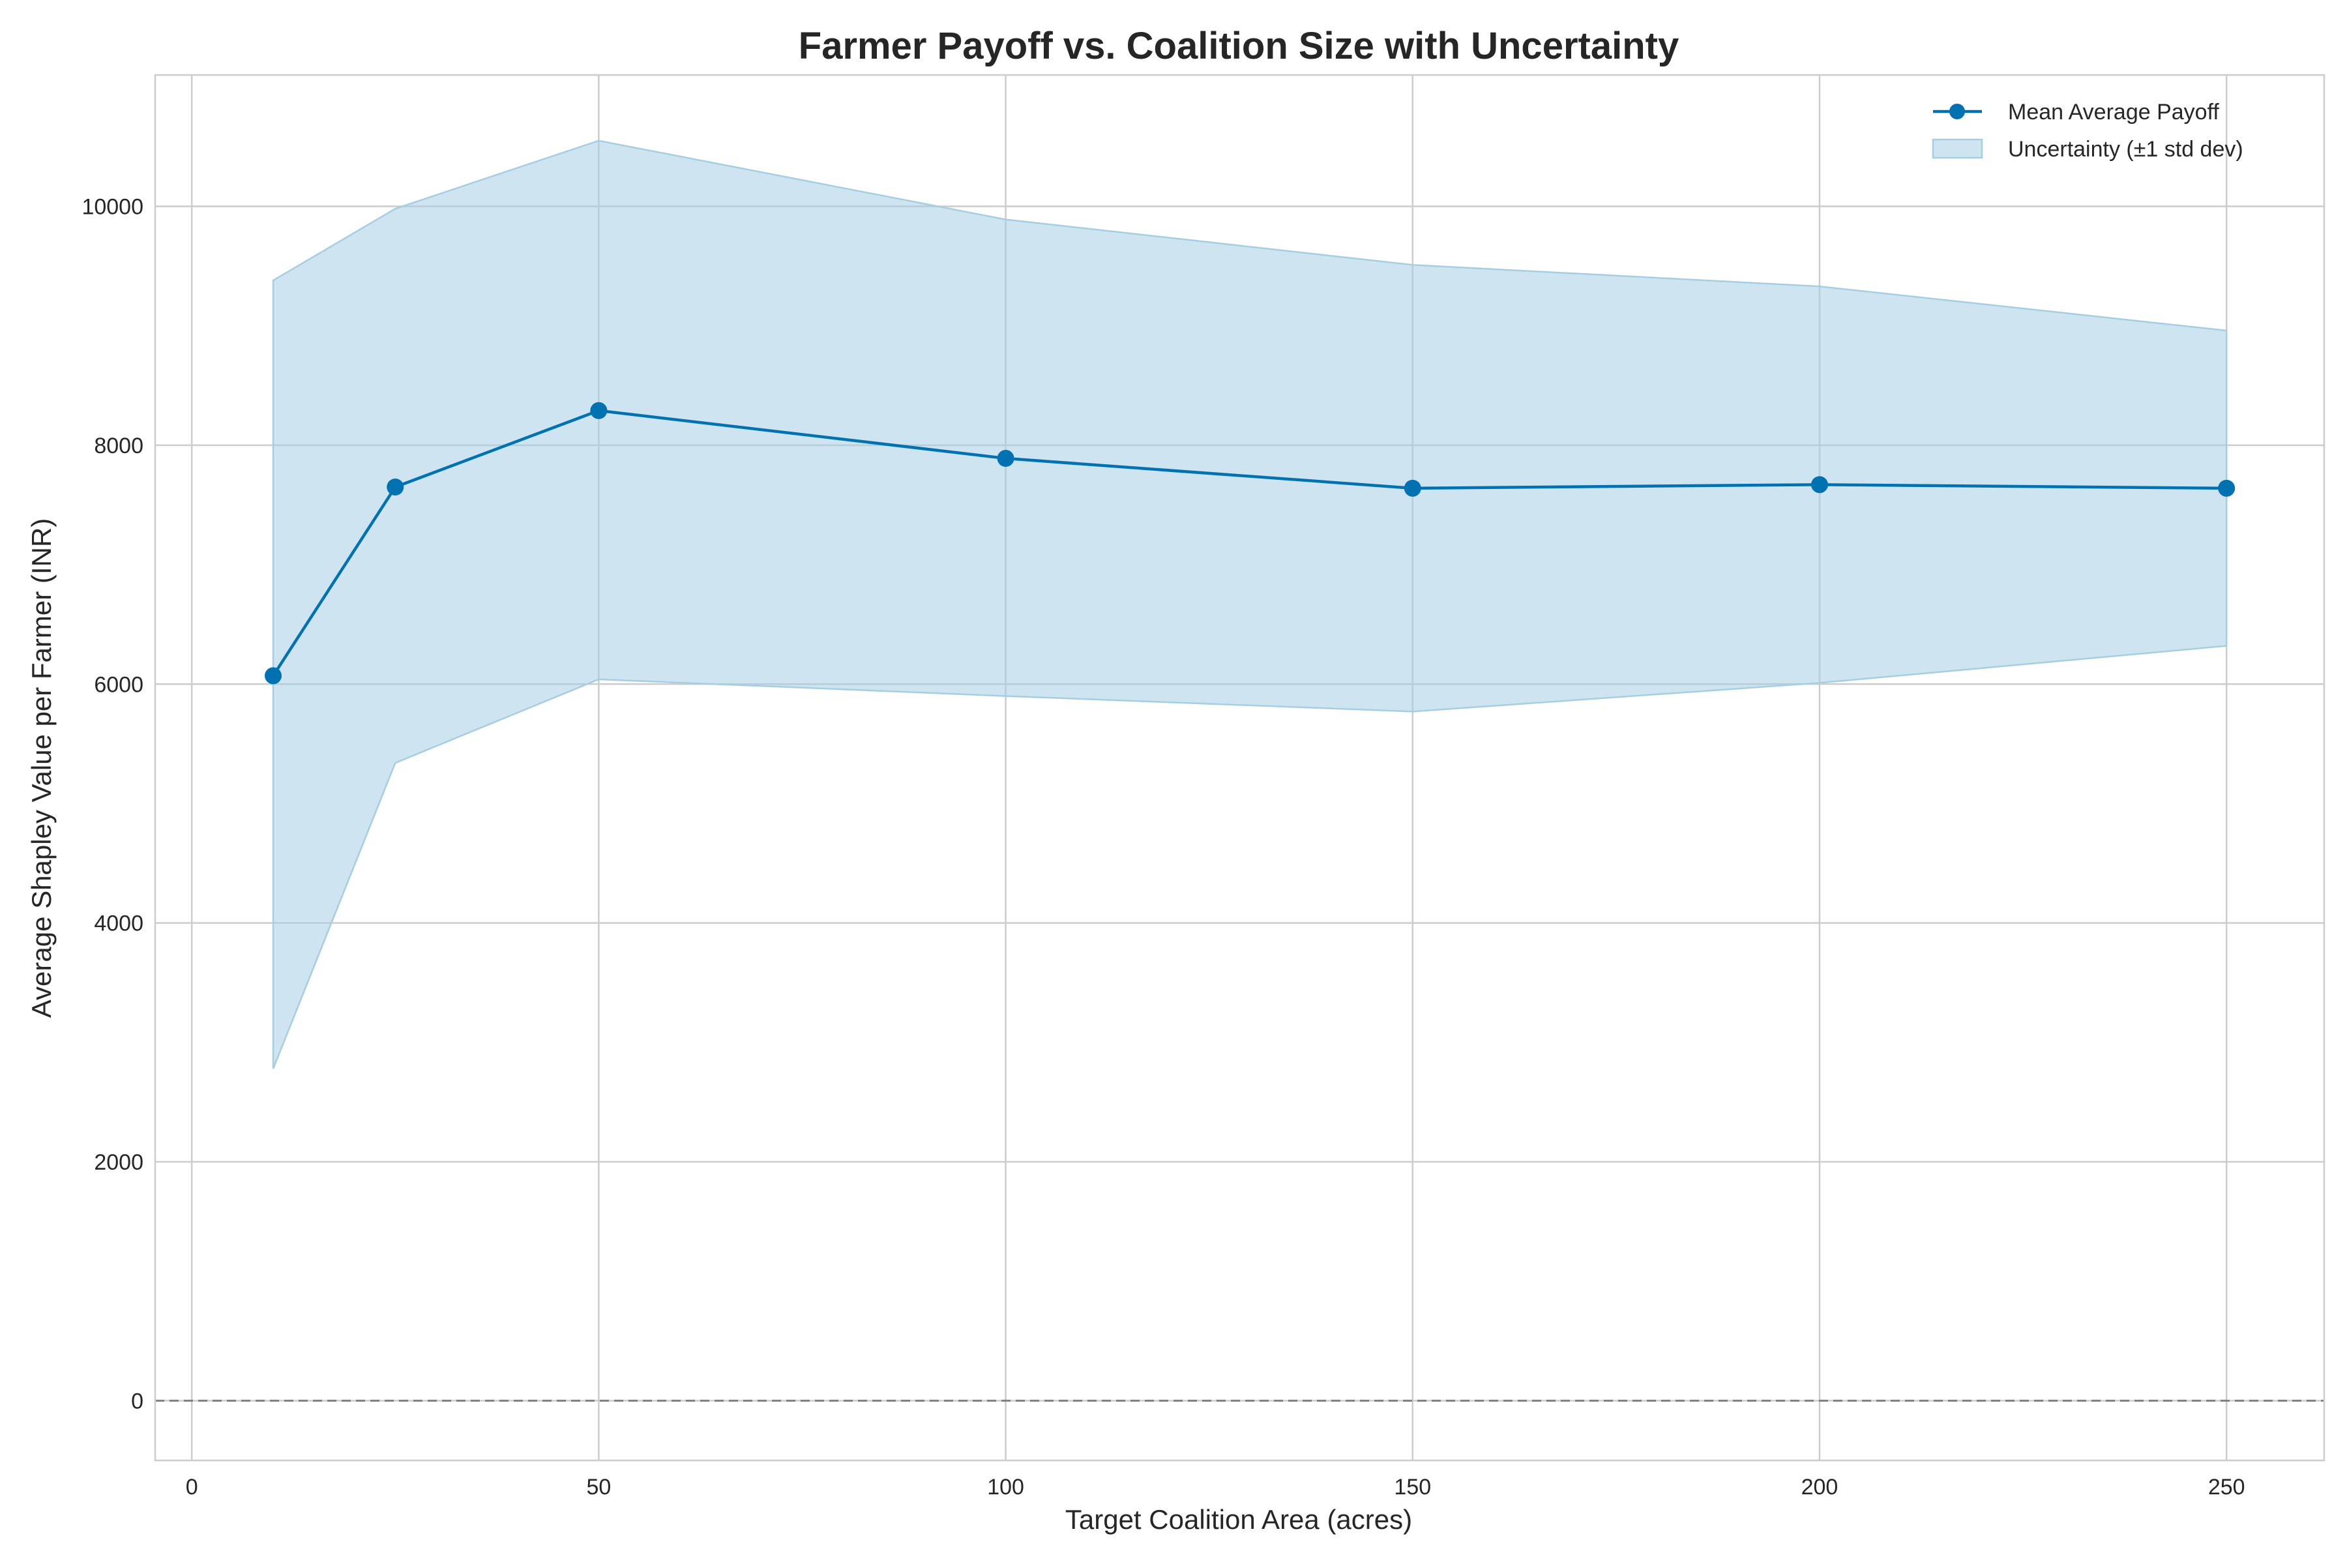 The width and height of the screenshot is (2347, 1568). I want to click on x-tick-label: 50, so click(598, 1488).